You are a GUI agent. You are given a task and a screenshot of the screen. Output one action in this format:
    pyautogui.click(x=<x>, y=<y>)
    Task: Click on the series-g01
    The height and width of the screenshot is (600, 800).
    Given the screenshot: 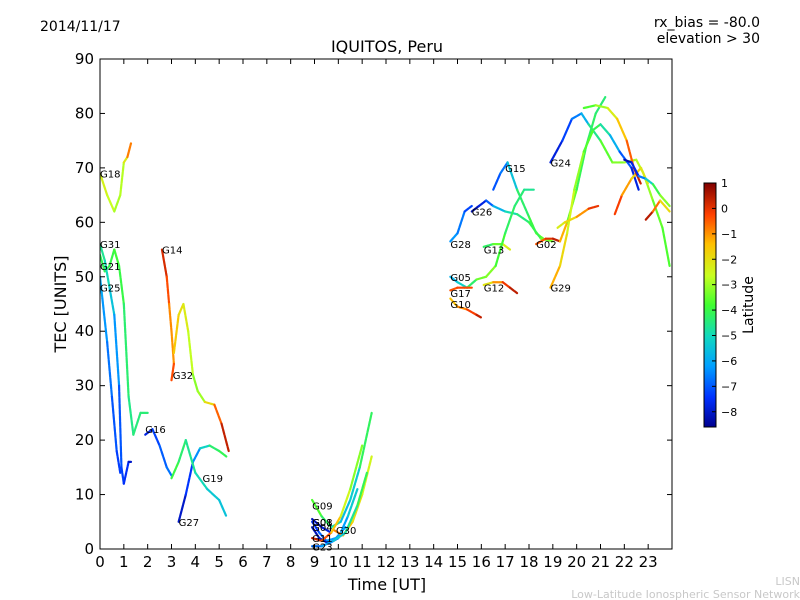 What is the action you would take?
    pyautogui.click(x=329, y=531)
    